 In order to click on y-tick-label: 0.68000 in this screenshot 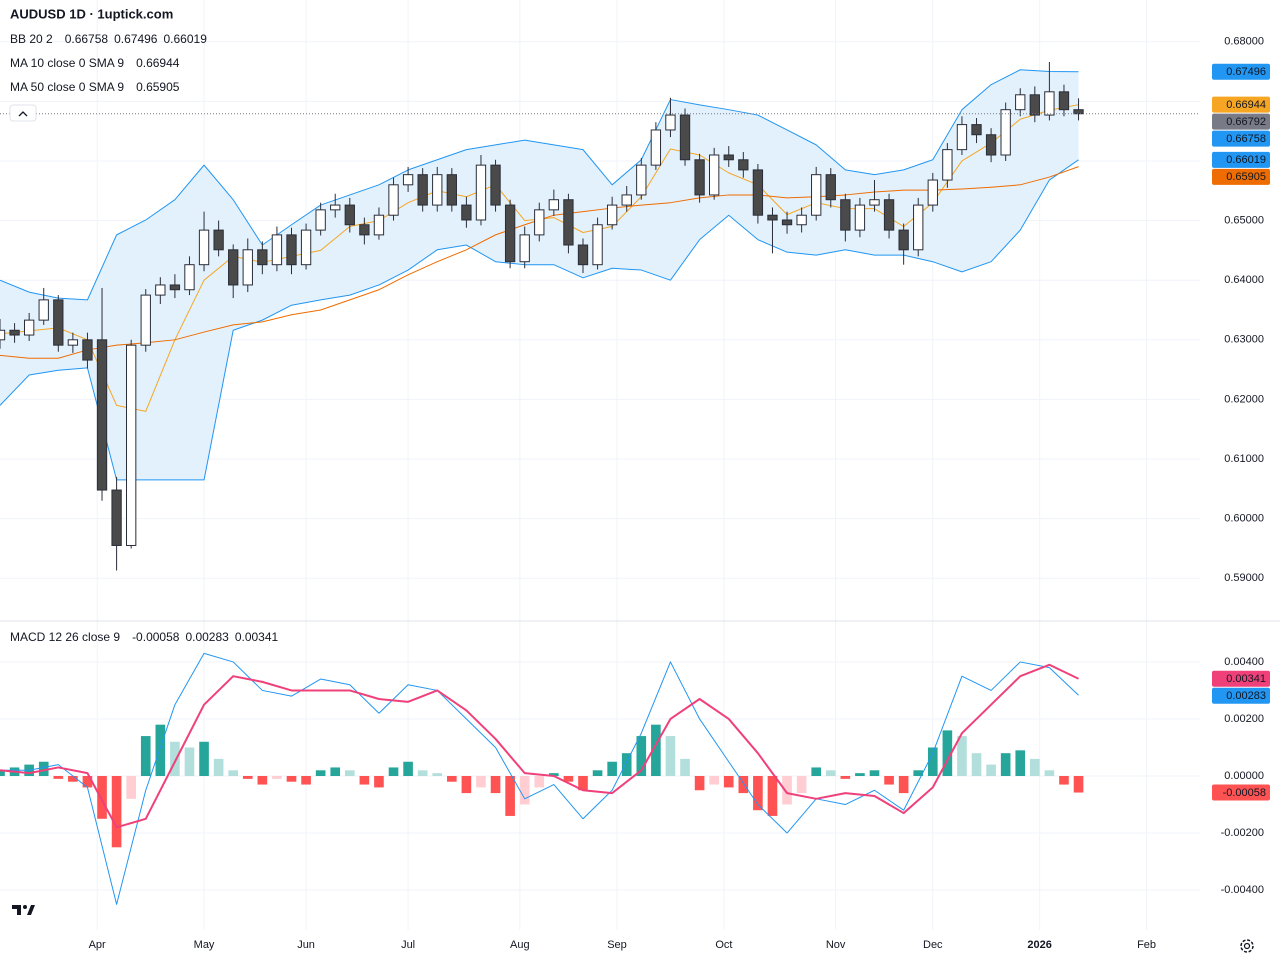, I will do `click(1244, 42)`.